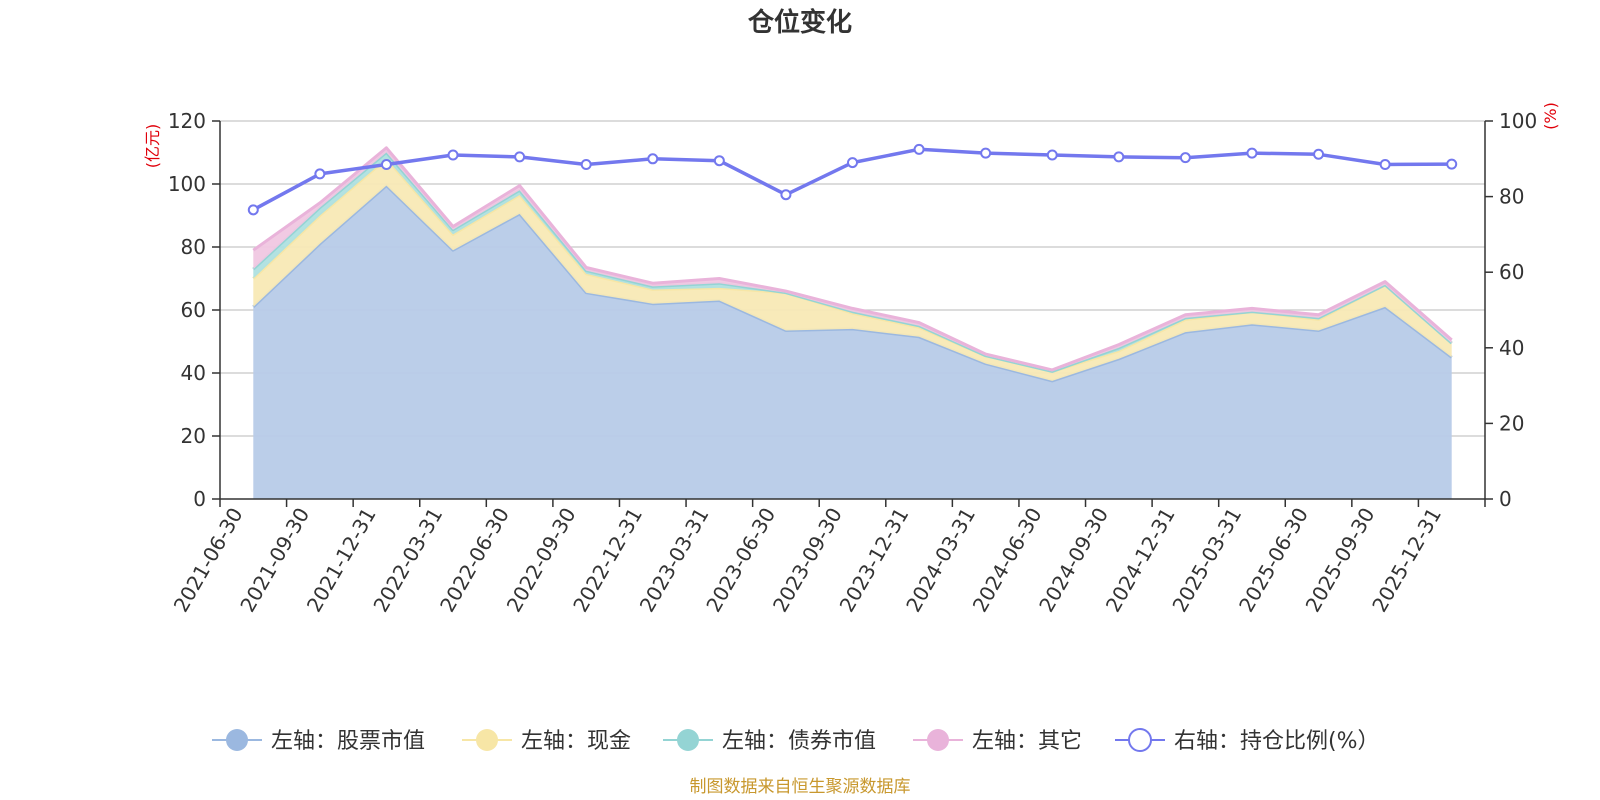 The image size is (1600, 800). I want to click on left-tick-label: 80, so click(193, 247).